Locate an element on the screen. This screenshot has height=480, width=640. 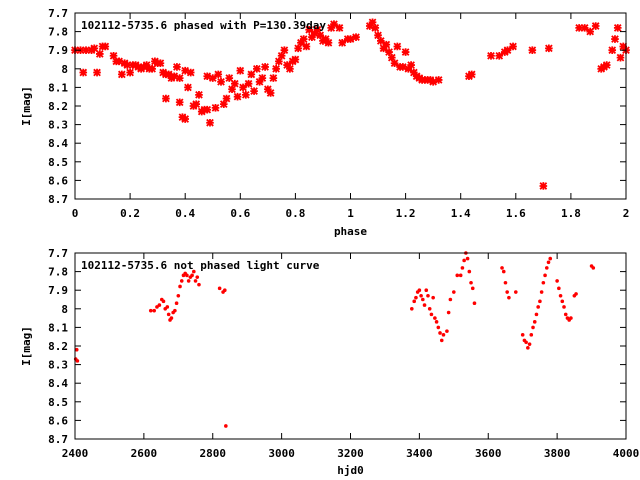
phased-y-tick-label: 8.1 is located at coordinates (58, 87).